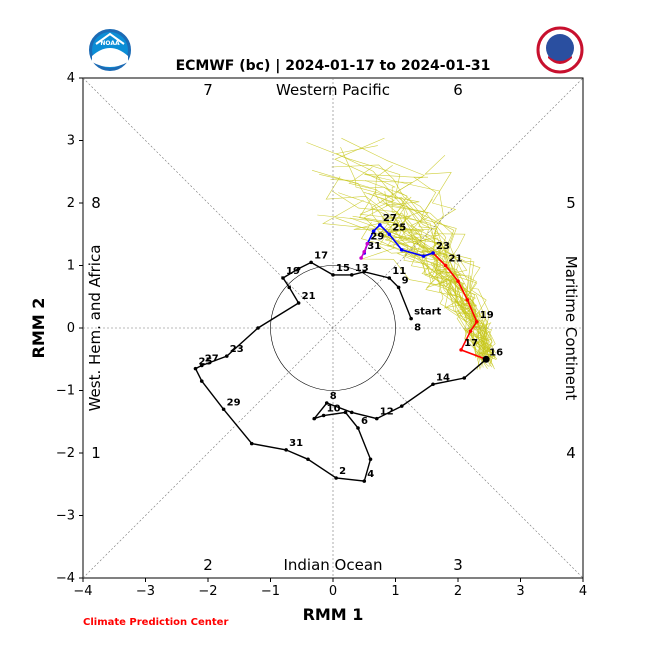  What do you see at coordinates (65, 453) in the screenshot?
I see `y-tick-label: −2` at bounding box center [65, 453].